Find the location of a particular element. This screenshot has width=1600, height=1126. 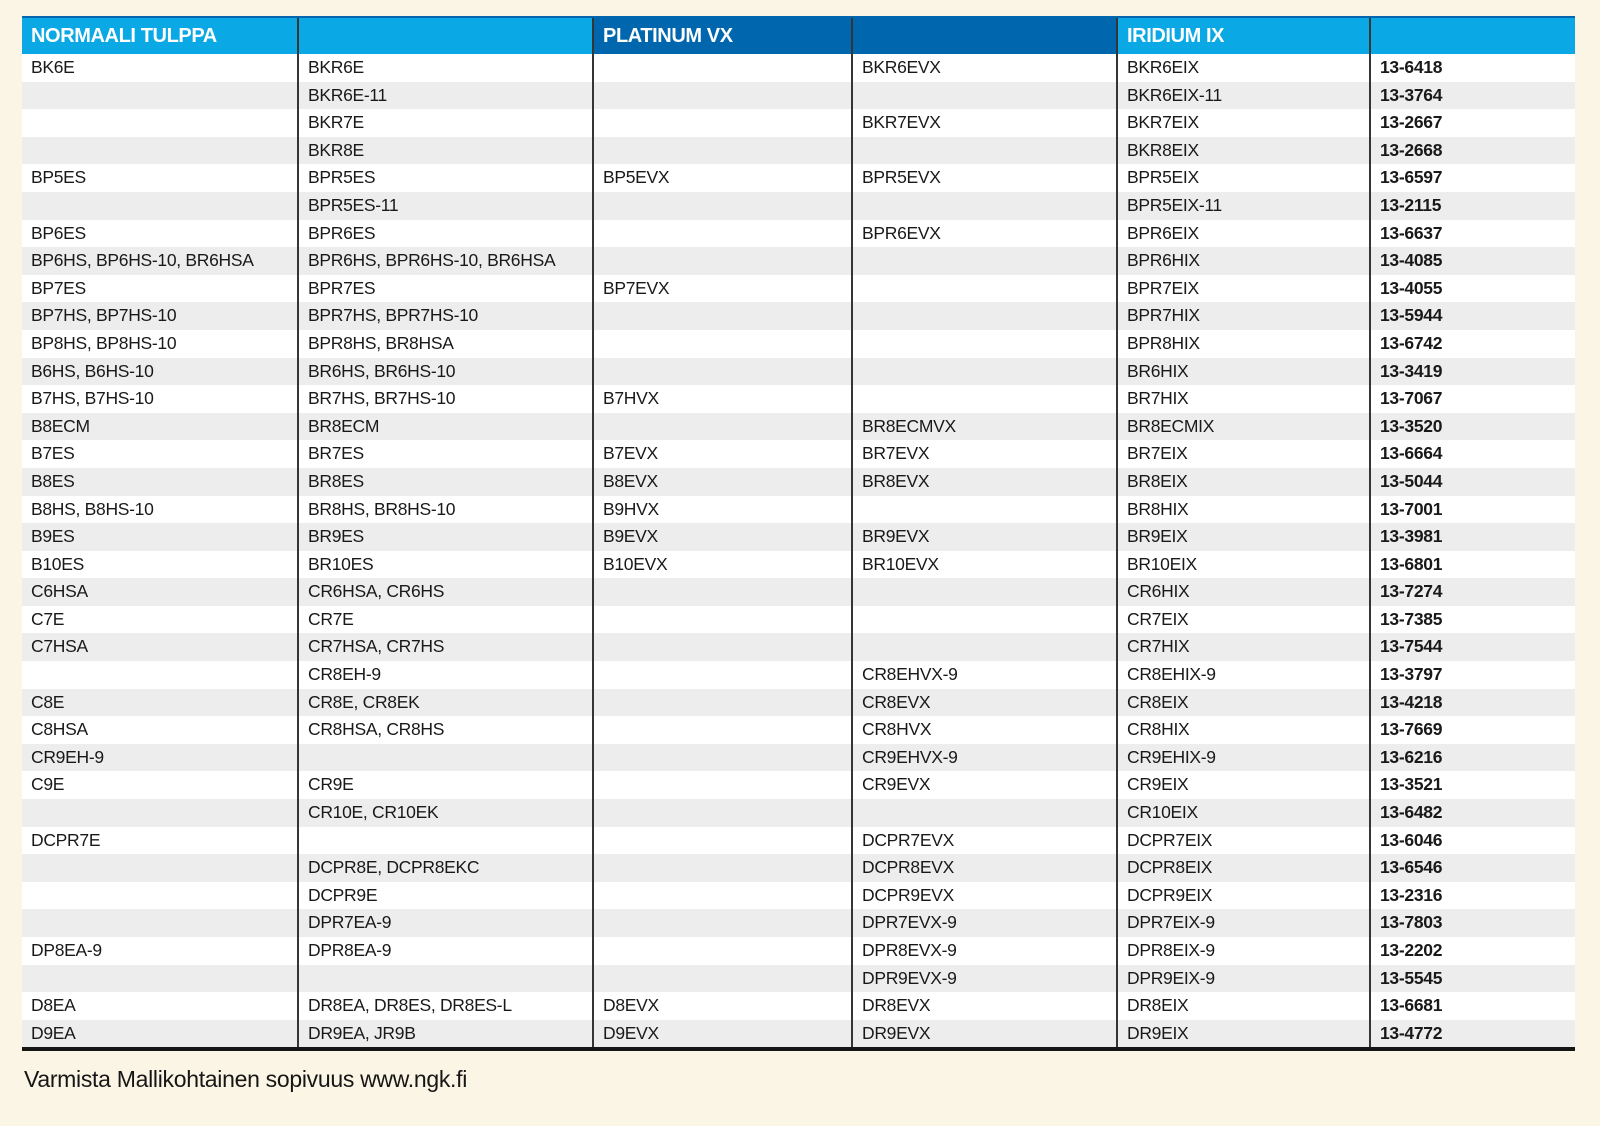

table-row: C6HSA CR6HSA, CR6HS CR6HIX 13-7274 is located at coordinates (798, 592).